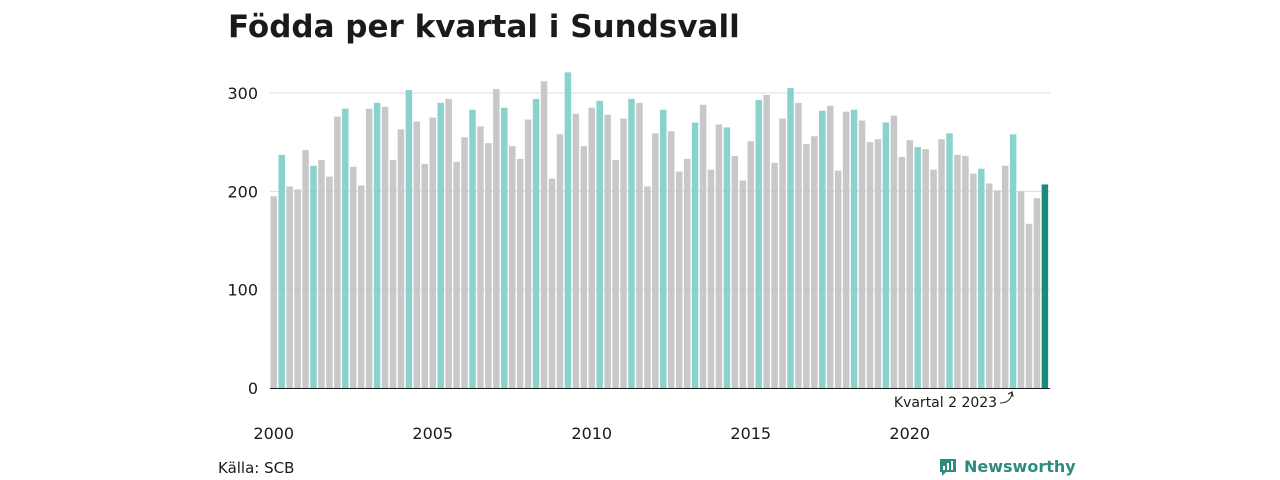 The width and height of the screenshot is (1280, 480). I want to click on y-tick-label: 0, so click(253, 388).